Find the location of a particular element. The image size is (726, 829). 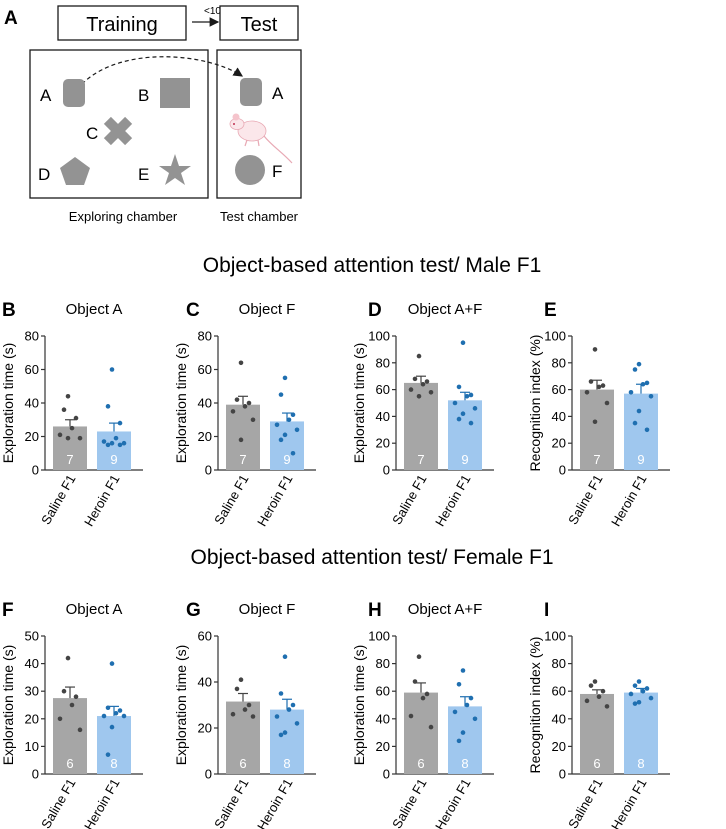

test-object-a-label: A is located at coordinates (278, 93).